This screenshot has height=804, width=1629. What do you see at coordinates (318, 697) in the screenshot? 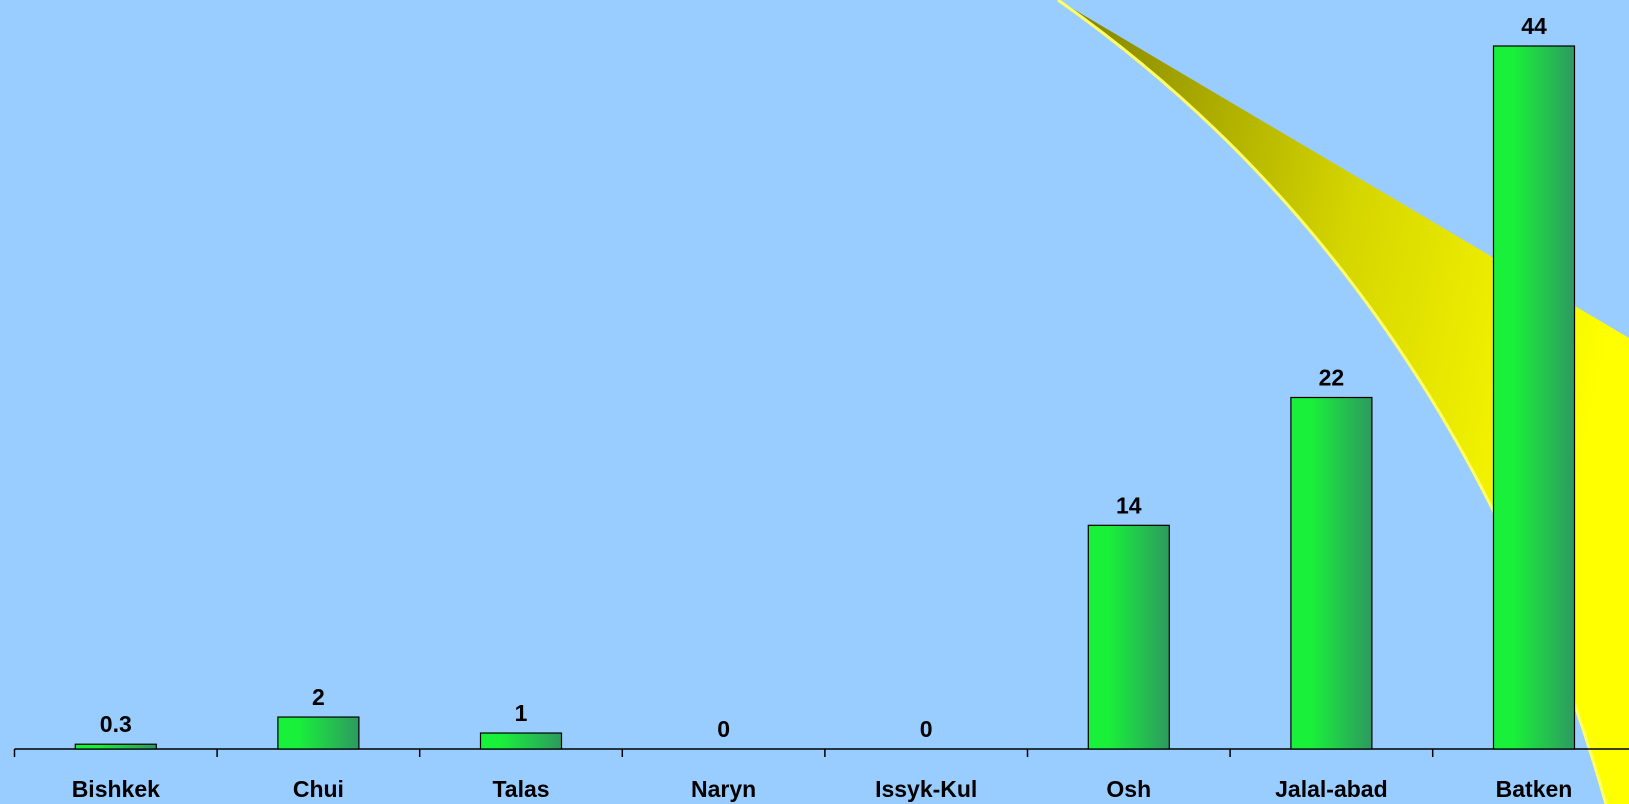
I see `value-label: 2` at bounding box center [318, 697].